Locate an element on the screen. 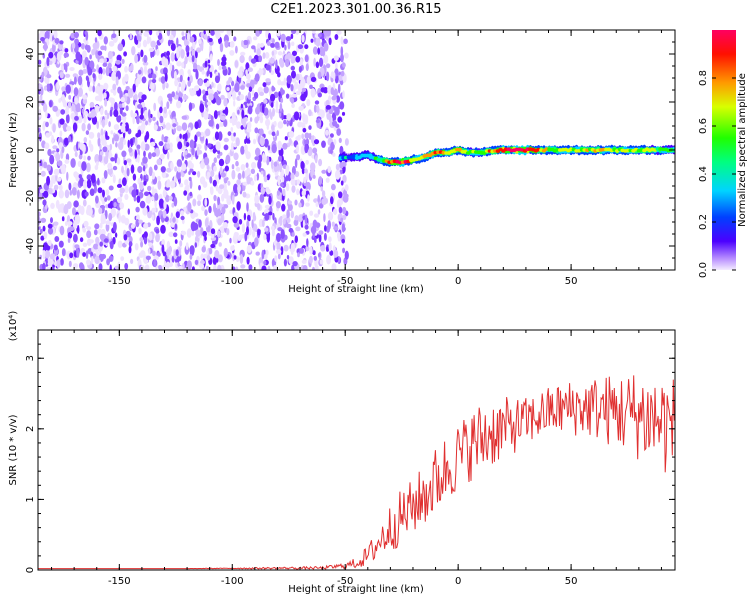 This screenshot has width=750, height=600. colorbar-tick-label: 0.8 is located at coordinates (703, 78).